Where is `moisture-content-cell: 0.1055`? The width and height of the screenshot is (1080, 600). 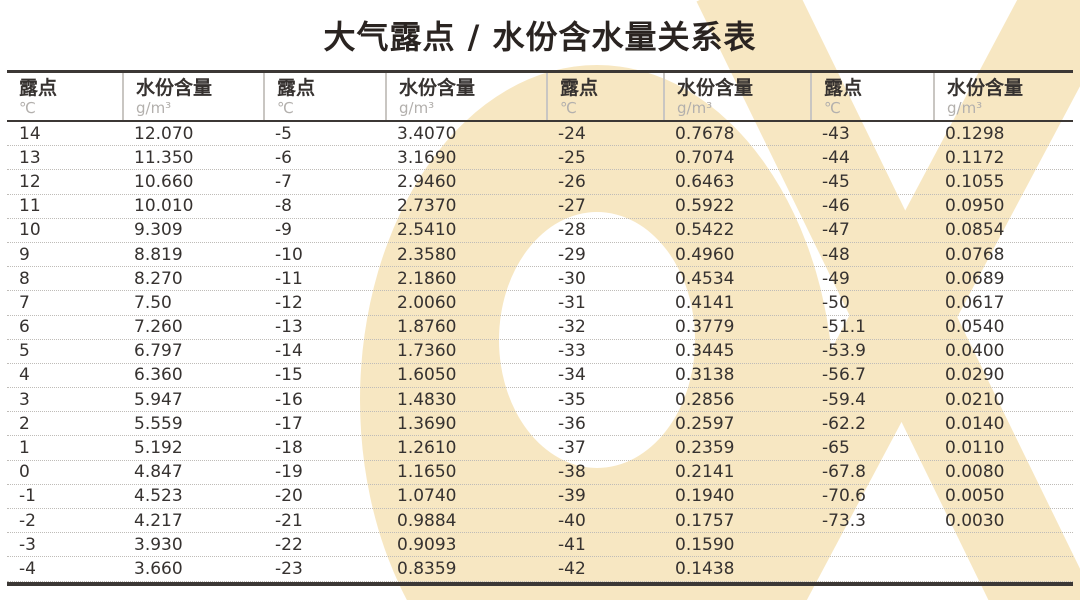
moisture-content-cell: 0.1055 is located at coordinates (975, 181).